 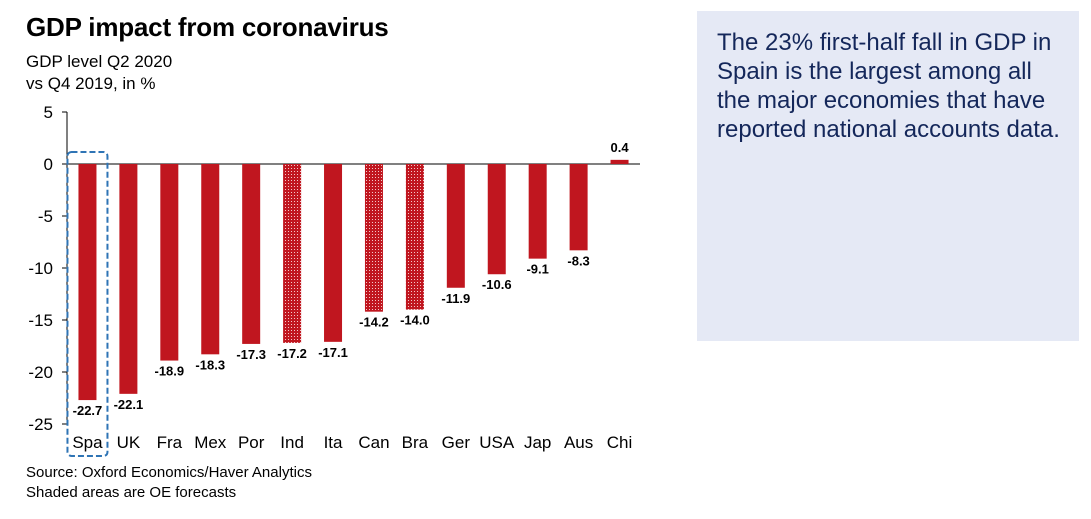 What do you see at coordinates (40, 268) in the screenshot?
I see `y-tick-label: -10` at bounding box center [40, 268].